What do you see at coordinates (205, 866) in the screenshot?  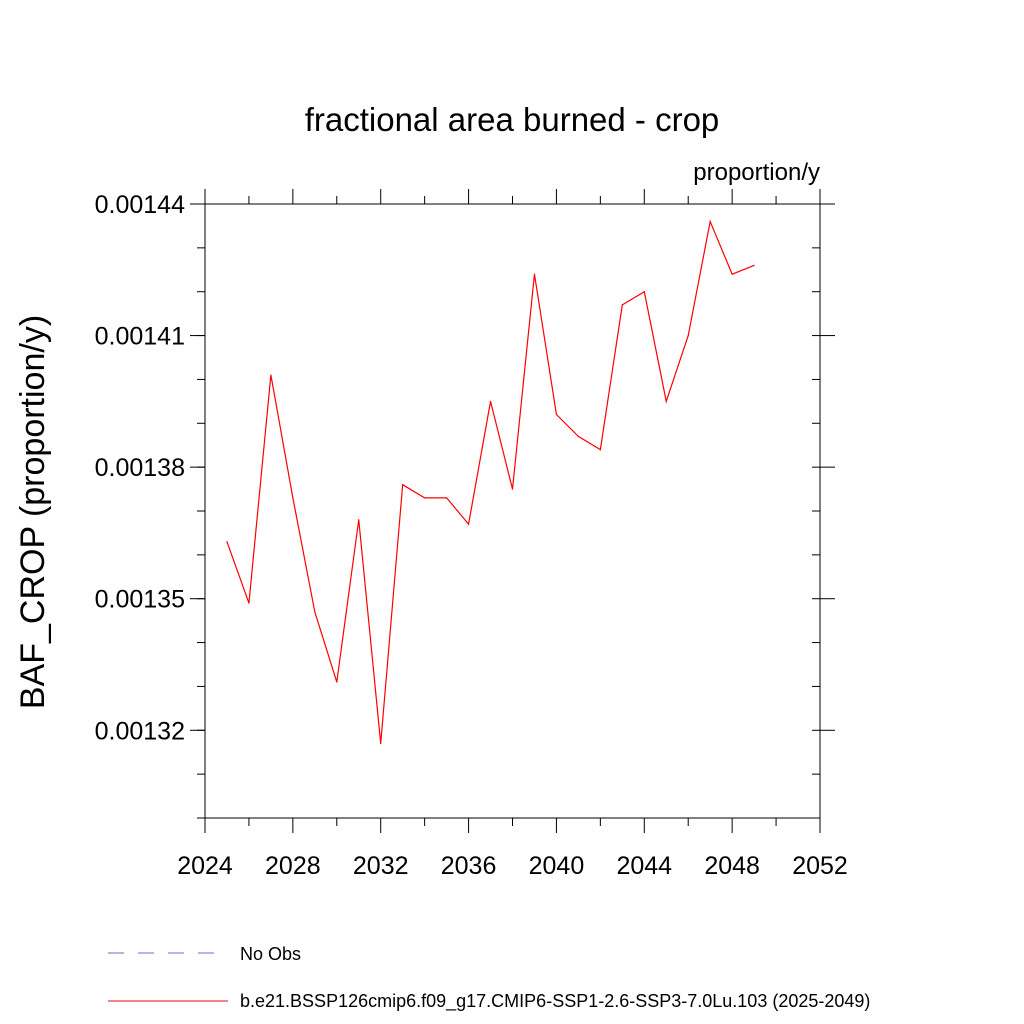 I see `x-tick-label: 2024` at bounding box center [205, 866].